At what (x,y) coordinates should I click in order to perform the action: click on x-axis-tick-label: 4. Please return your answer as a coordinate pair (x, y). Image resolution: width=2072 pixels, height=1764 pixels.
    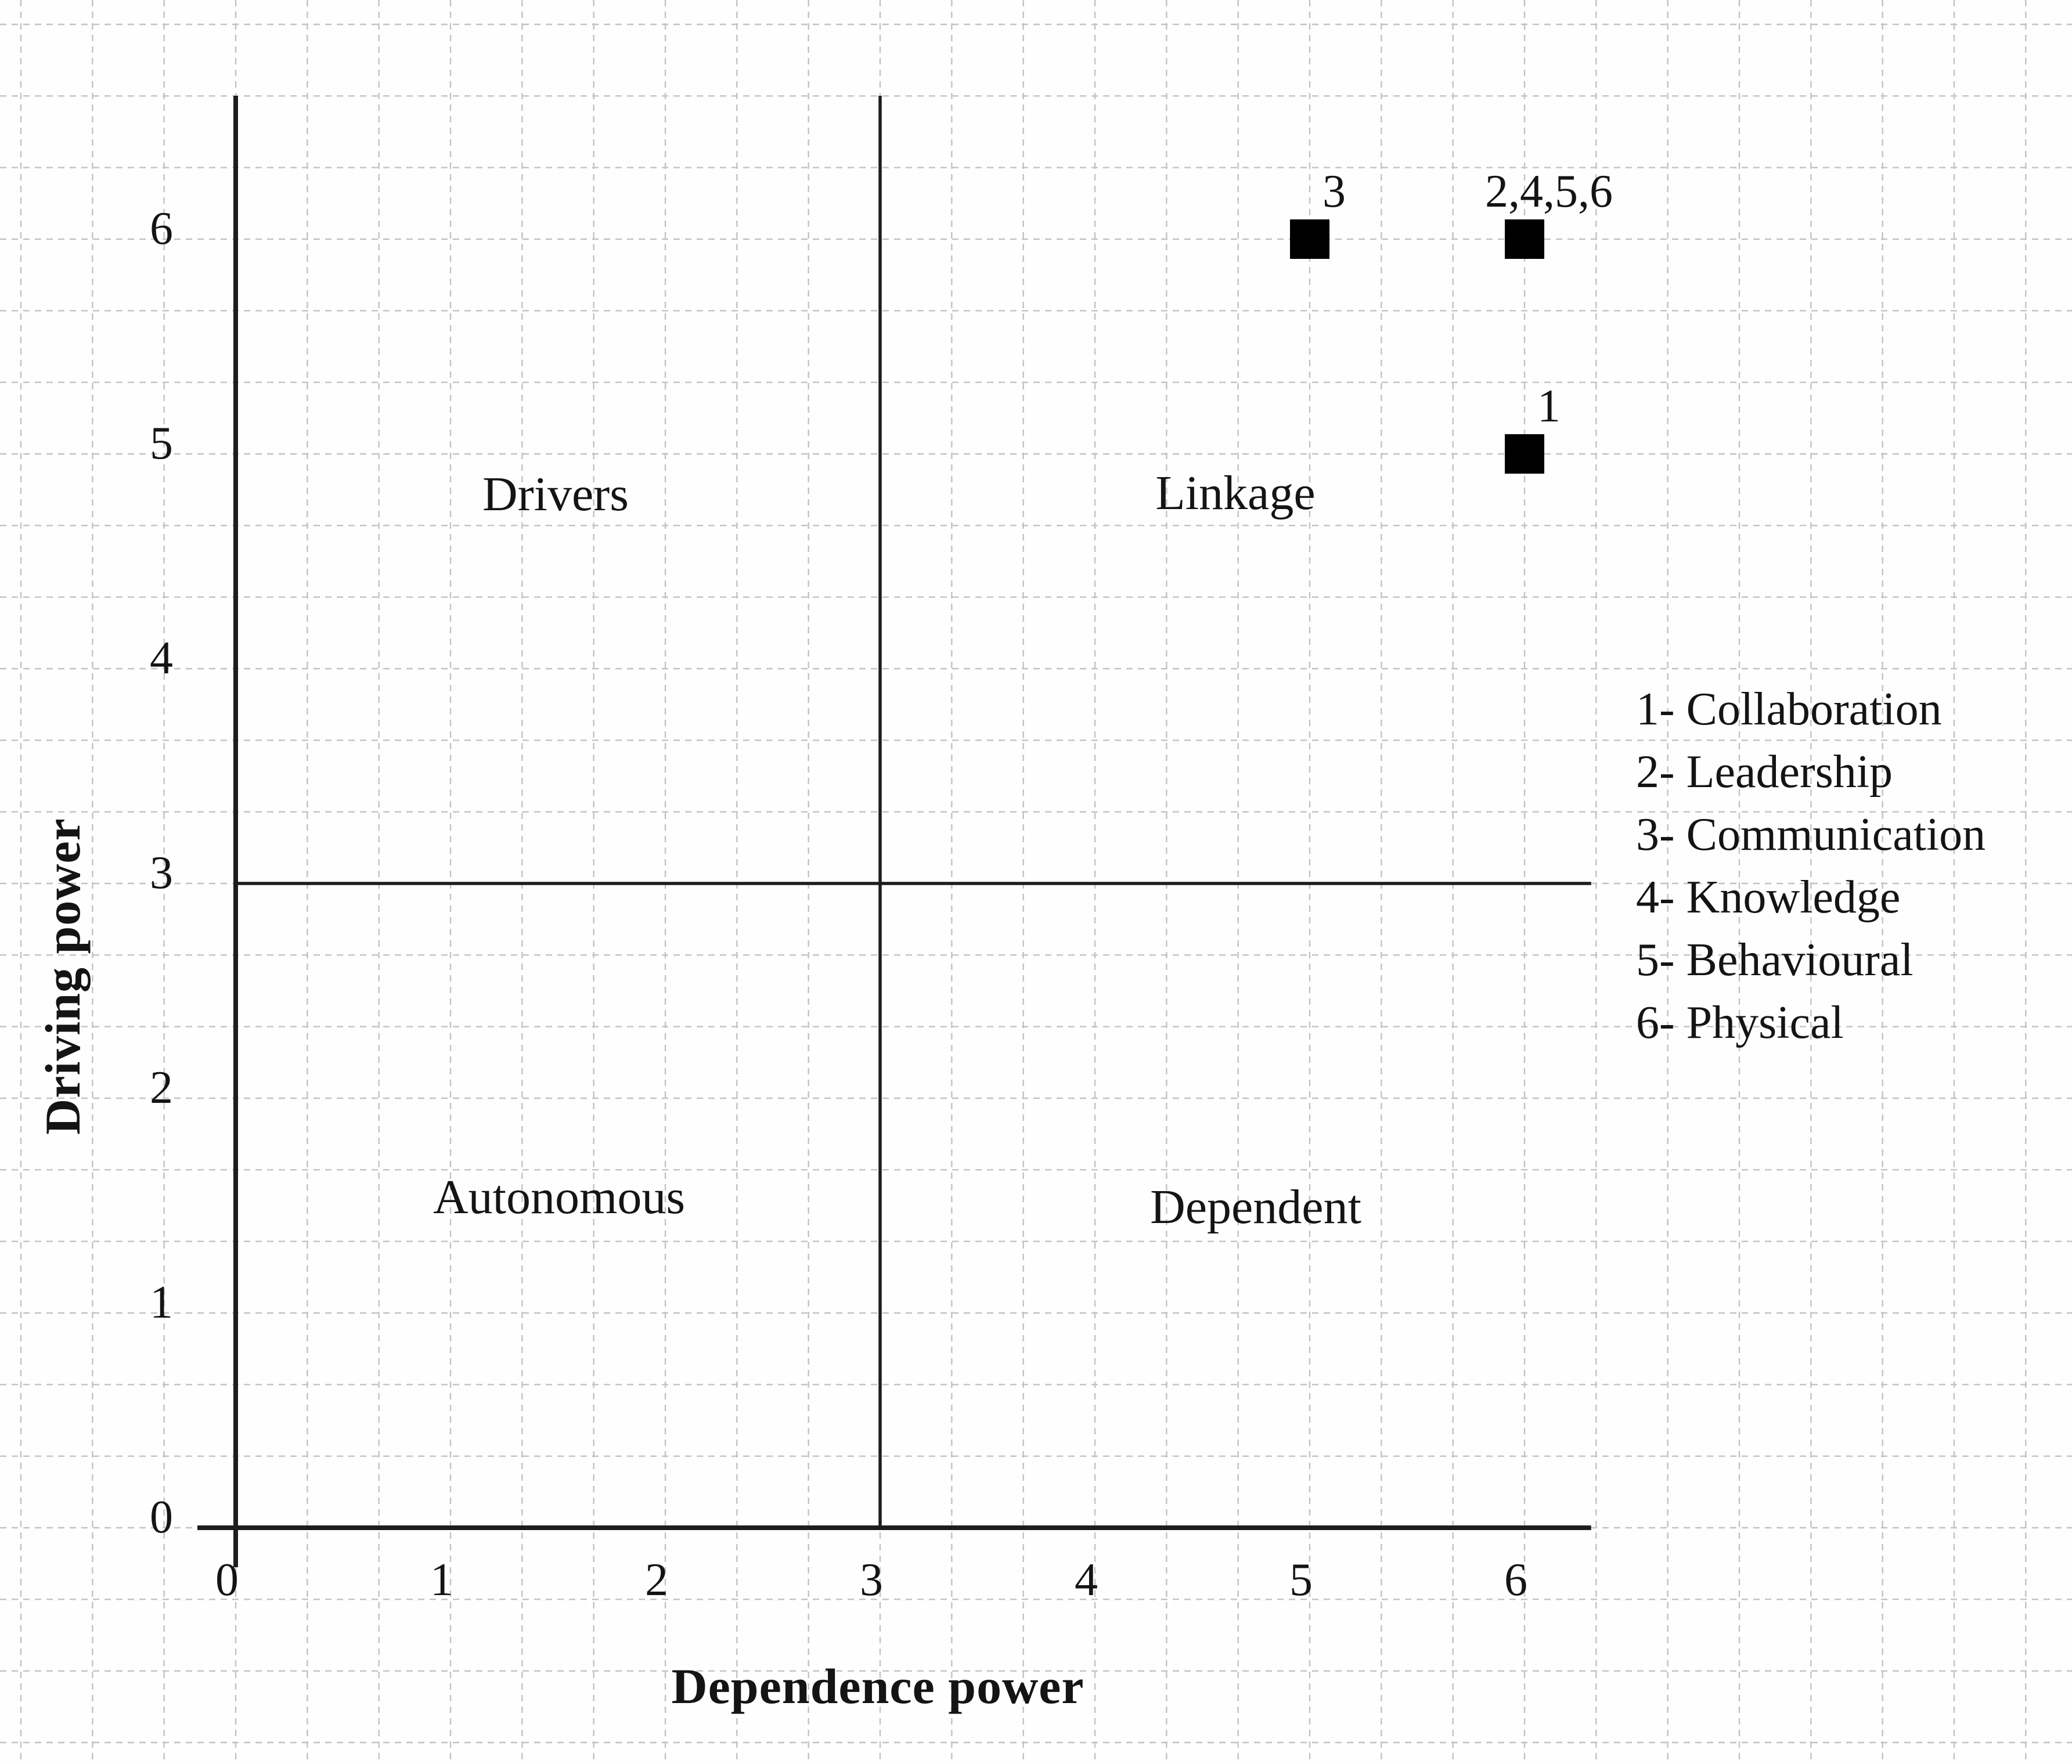
    Looking at the image, I should click on (1086, 1580).